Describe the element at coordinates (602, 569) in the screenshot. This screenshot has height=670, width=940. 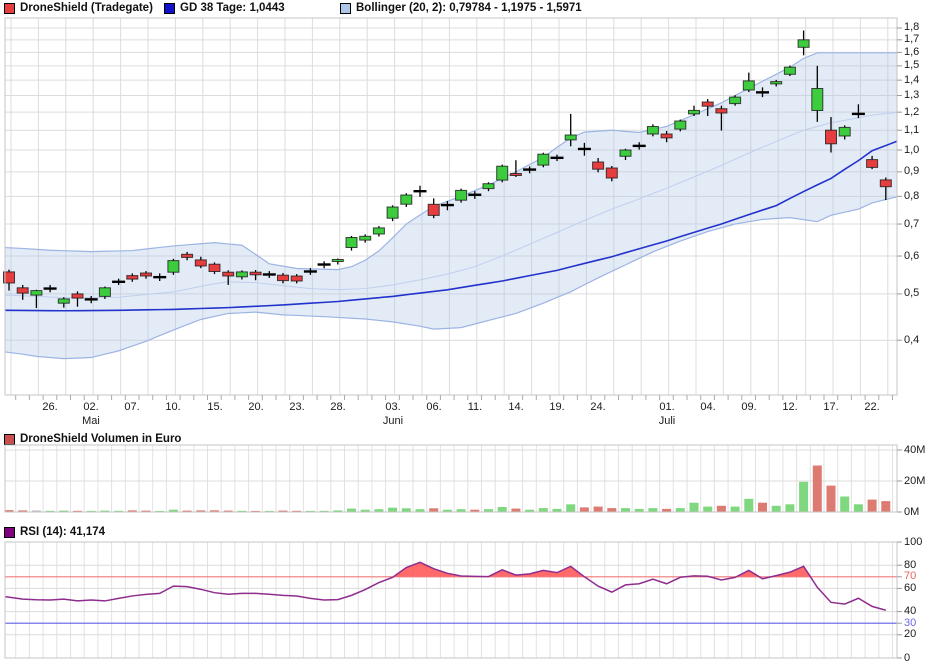
I see `rsi-overbought-fill` at that location.